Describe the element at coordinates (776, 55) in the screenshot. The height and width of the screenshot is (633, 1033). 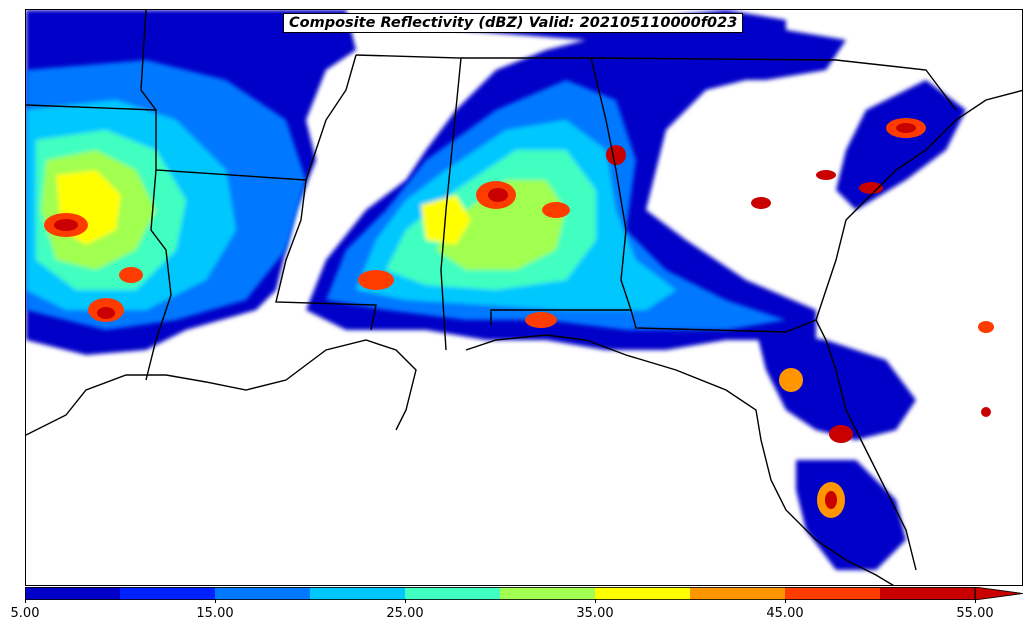
I see `echo-region-northeast` at that location.